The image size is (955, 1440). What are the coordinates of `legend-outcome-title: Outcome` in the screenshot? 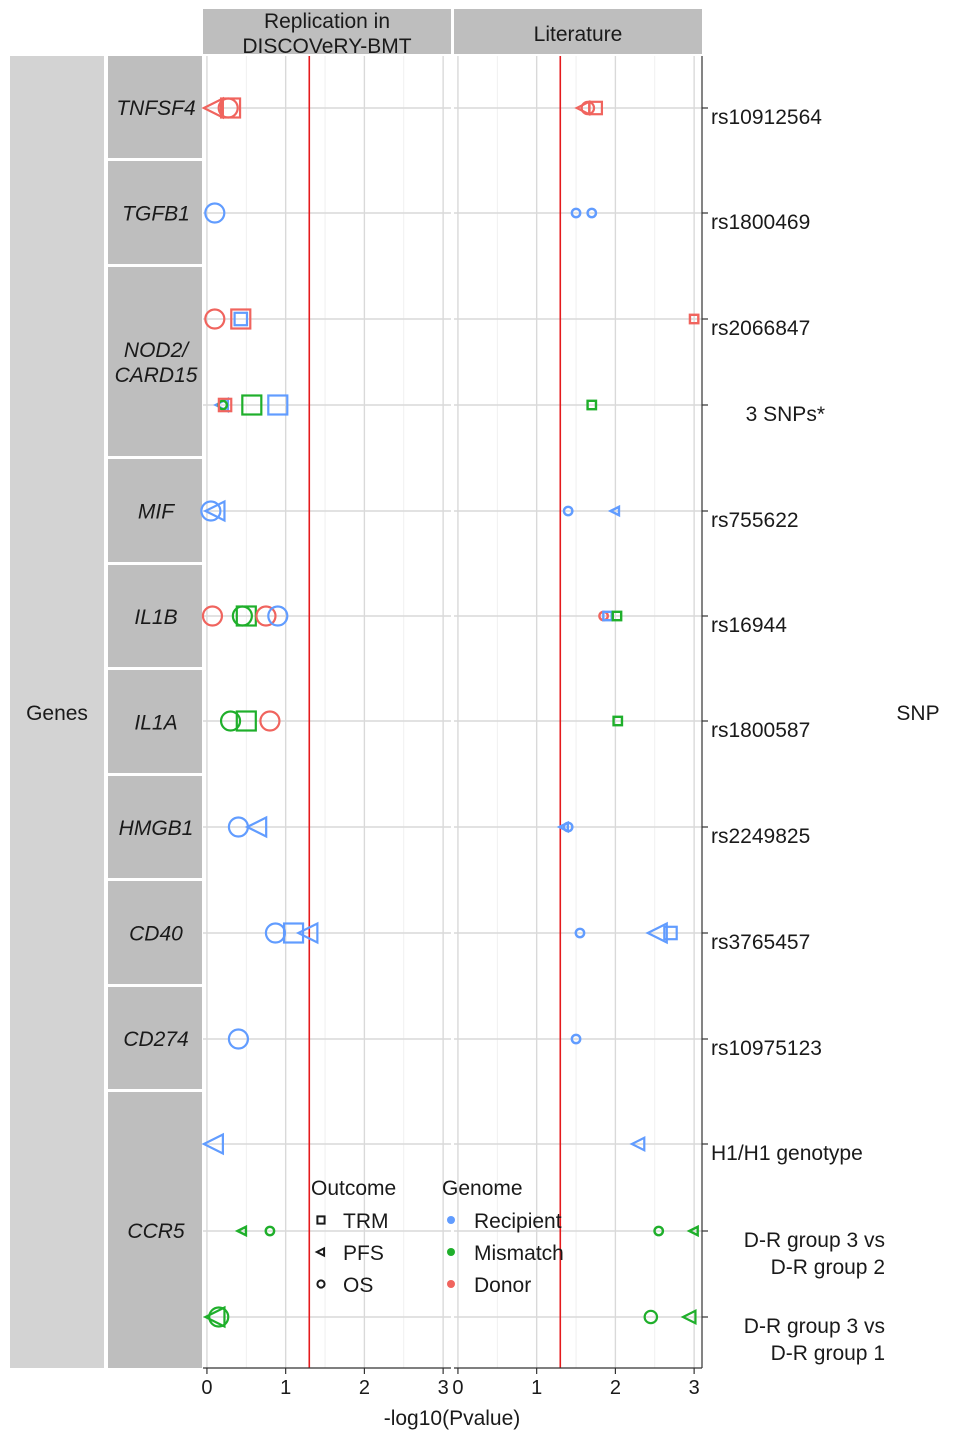 It's located at (353, 1188).